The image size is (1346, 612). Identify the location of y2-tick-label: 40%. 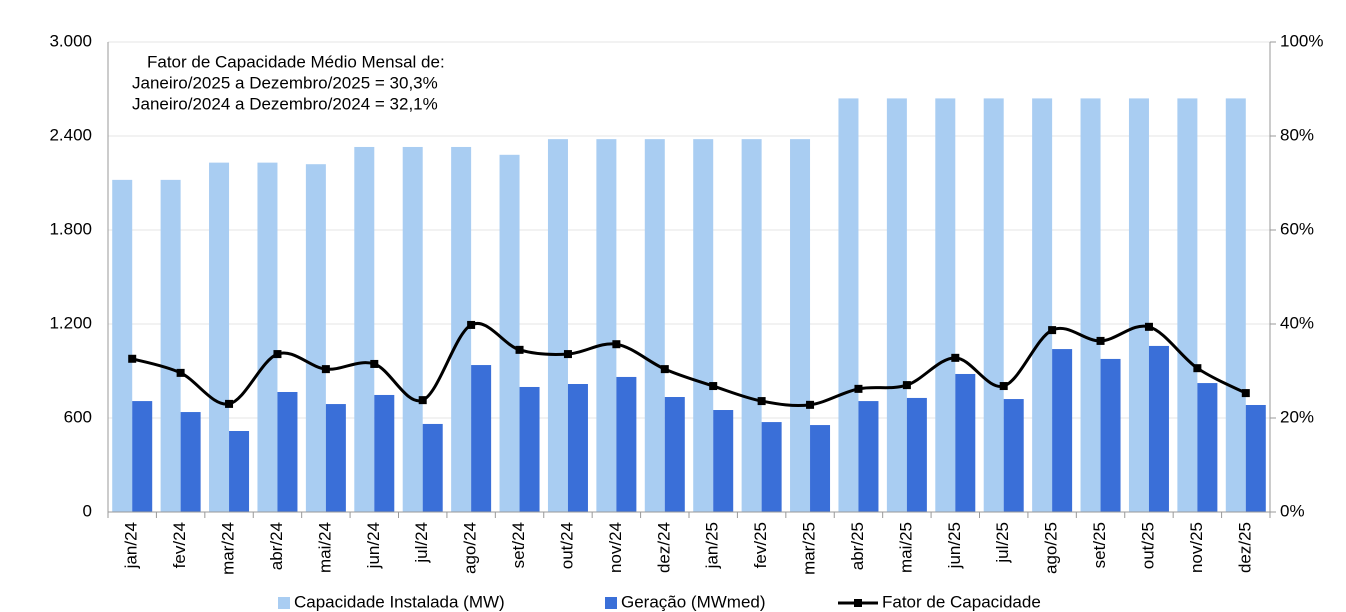
(1297, 322).